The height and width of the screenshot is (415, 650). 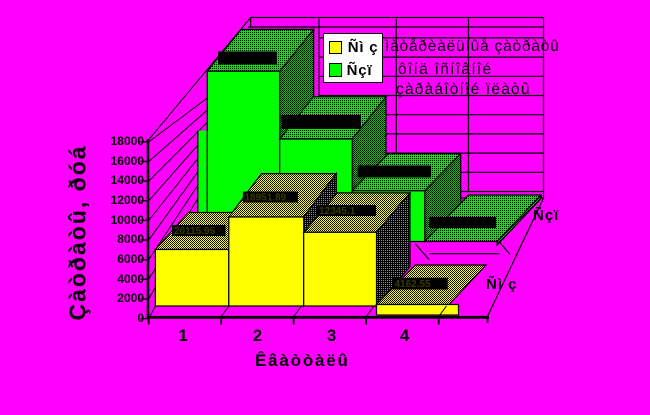 What do you see at coordinates (195, 231) in the screenshot?
I see `svg-text: 20115.95` at bounding box center [195, 231].